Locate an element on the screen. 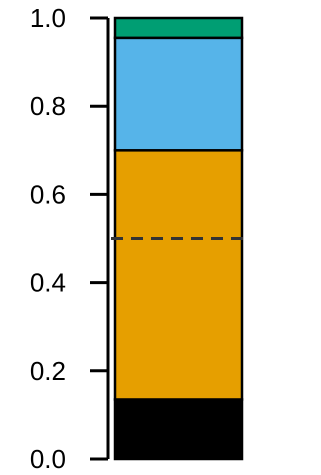  y-tick-label: 1.0 is located at coordinates (48, 18).